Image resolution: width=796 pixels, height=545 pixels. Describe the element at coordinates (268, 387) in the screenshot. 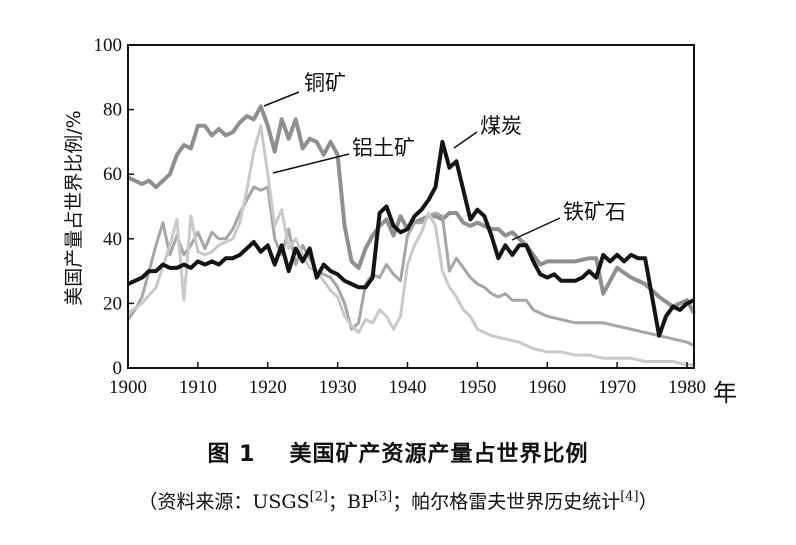

I see `x-tick-label: 1920` at that location.